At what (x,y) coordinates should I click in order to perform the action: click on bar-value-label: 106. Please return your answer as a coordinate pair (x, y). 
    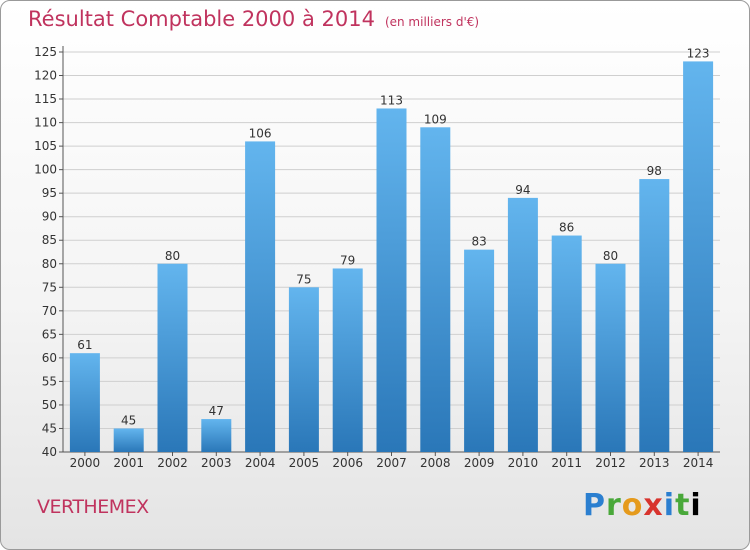
    Looking at the image, I should click on (260, 133).